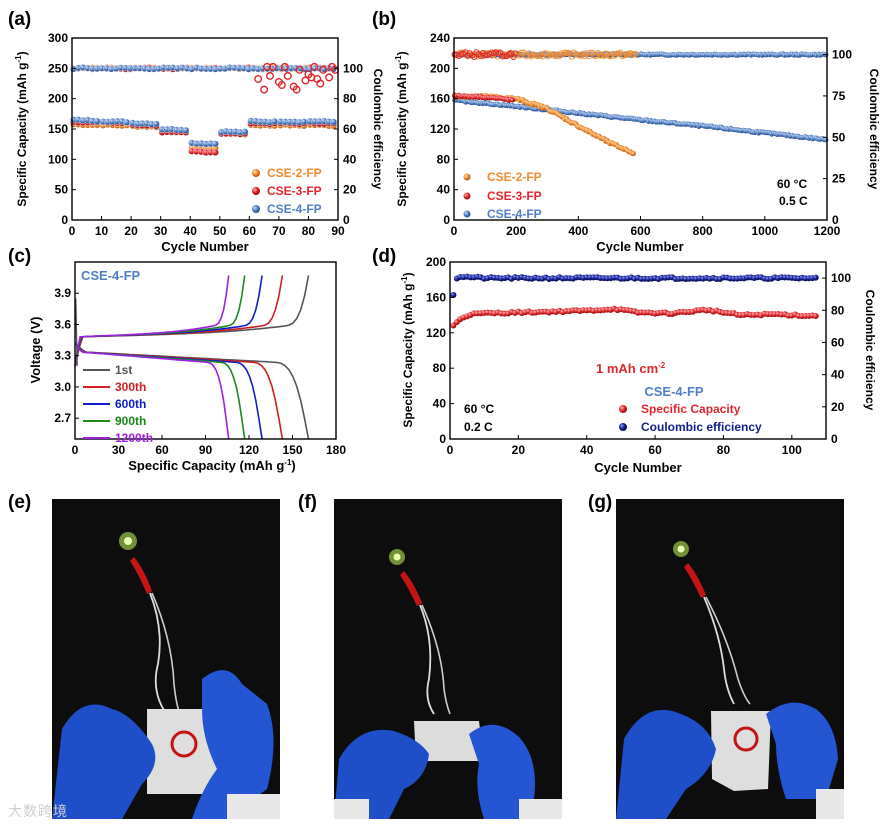 This screenshot has width=889, height=825. What do you see at coordinates (336, 450) in the screenshot?
I see `x-tick-label: 180` at bounding box center [336, 450].